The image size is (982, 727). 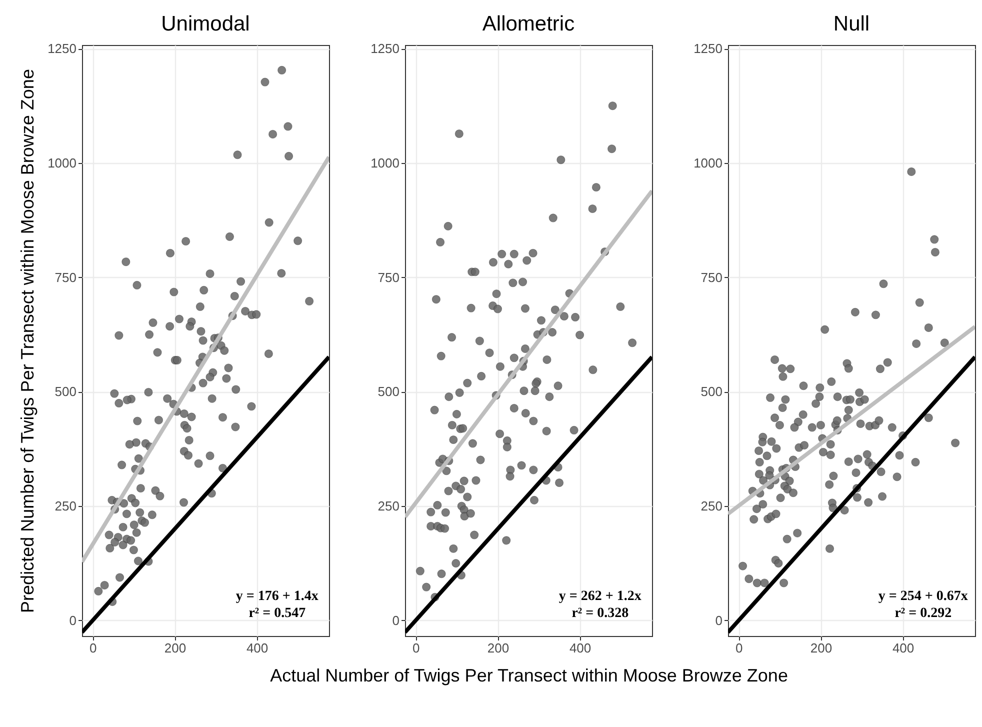 What do you see at coordinates (923, 596) in the screenshot?
I see `annotation: y = 254 + 0.67x` at bounding box center [923, 596].